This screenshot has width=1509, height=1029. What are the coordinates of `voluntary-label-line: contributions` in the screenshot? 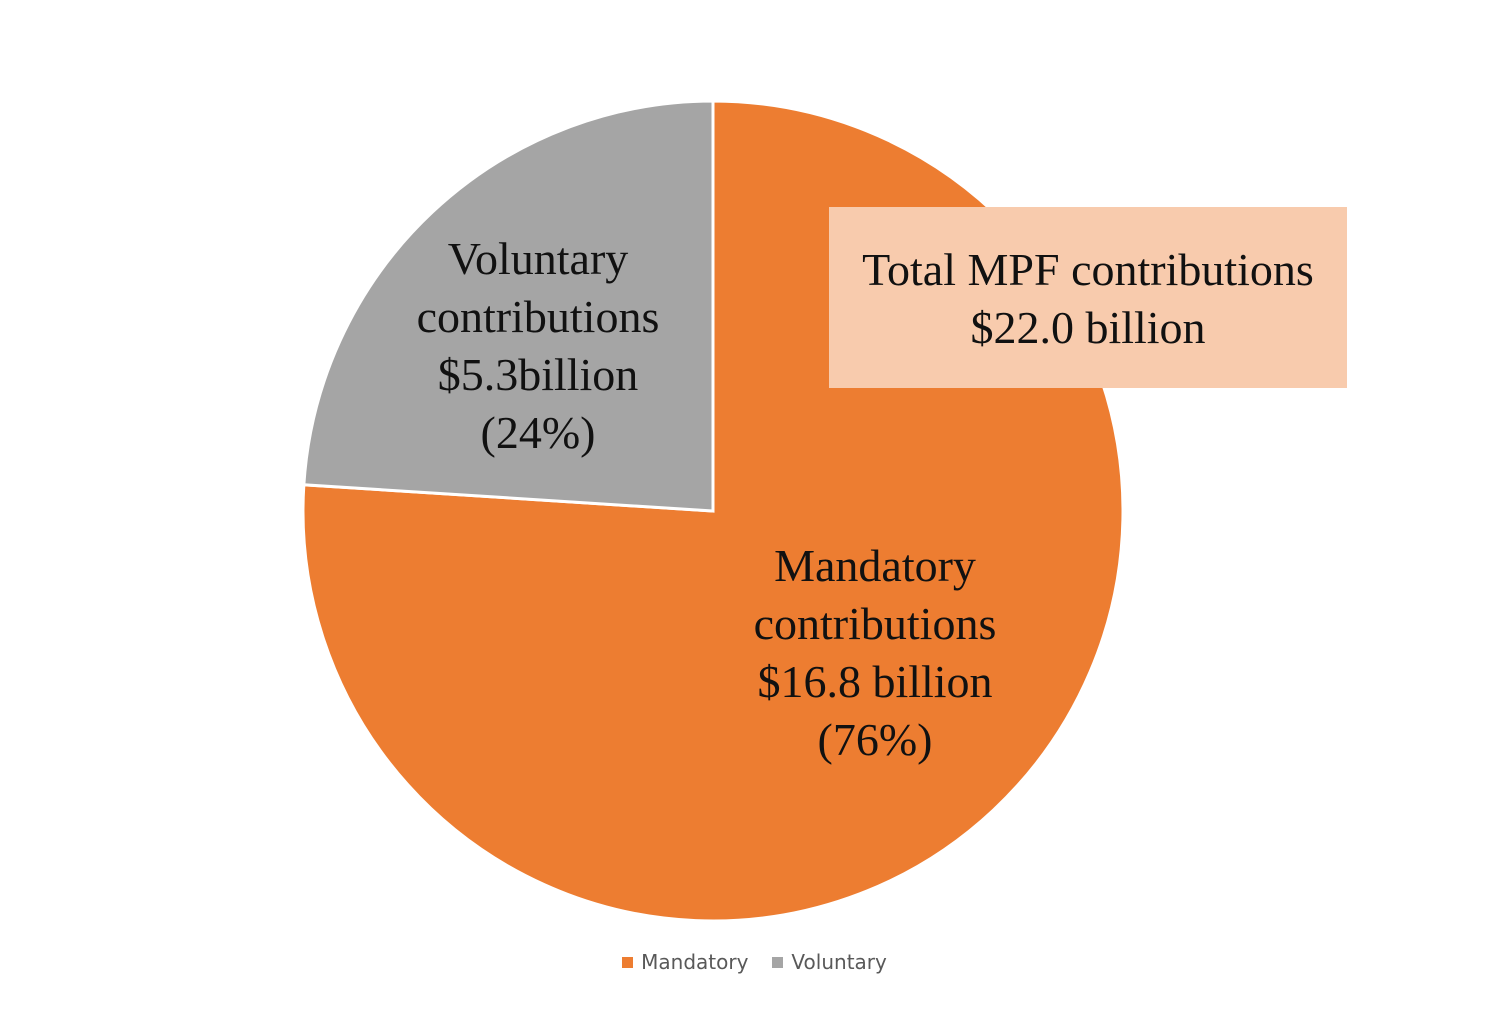 It's located at (538, 316).